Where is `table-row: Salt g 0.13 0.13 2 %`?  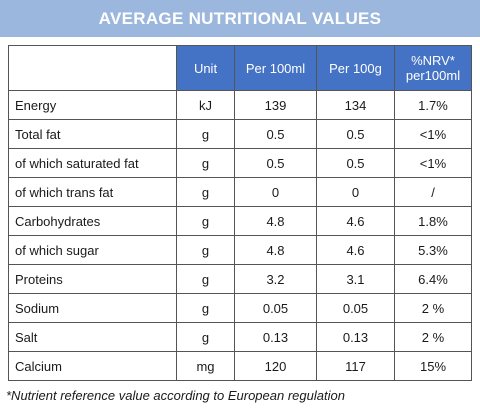
table-row: Salt g 0.13 0.13 2 % is located at coordinates (240, 337).